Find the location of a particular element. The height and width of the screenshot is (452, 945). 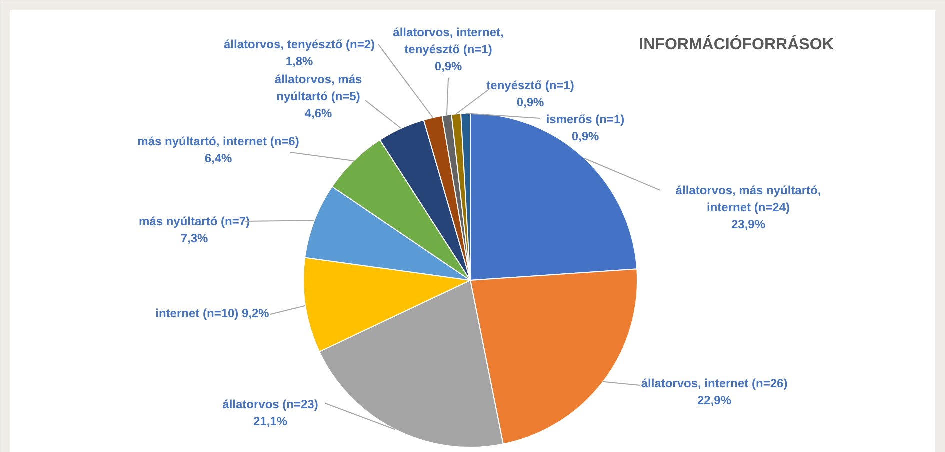

text: INFORMÁCIÓFORRÁSOK is located at coordinates (736, 44).